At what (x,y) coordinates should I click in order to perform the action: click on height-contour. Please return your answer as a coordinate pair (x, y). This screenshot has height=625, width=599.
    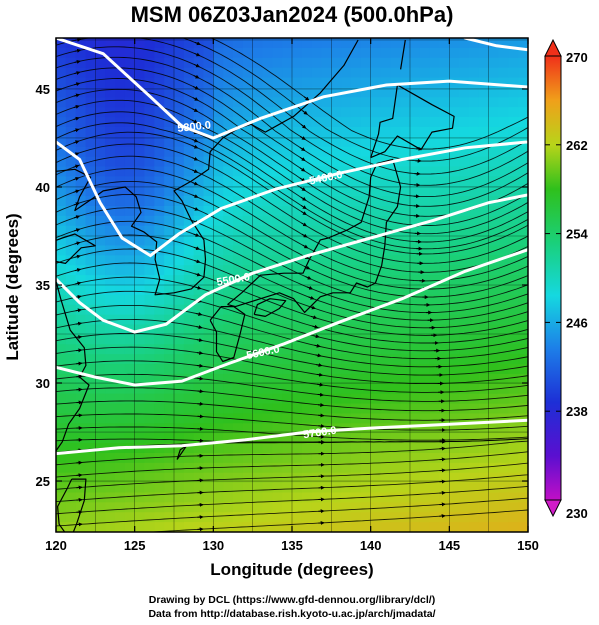
    Looking at the image, I should click on (292, 199).